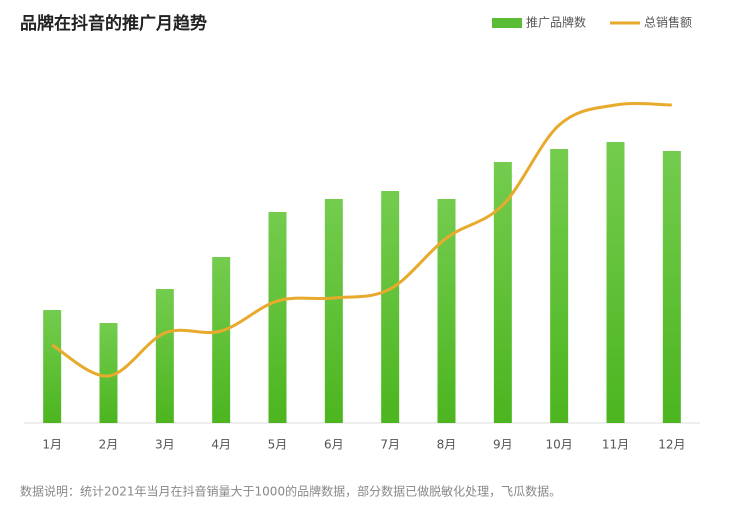 The image size is (745, 514). What do you see at coordinates (165, 445) in the screenshot?
I see `x-tick-label: 3月` at bounding box center [165, 445].